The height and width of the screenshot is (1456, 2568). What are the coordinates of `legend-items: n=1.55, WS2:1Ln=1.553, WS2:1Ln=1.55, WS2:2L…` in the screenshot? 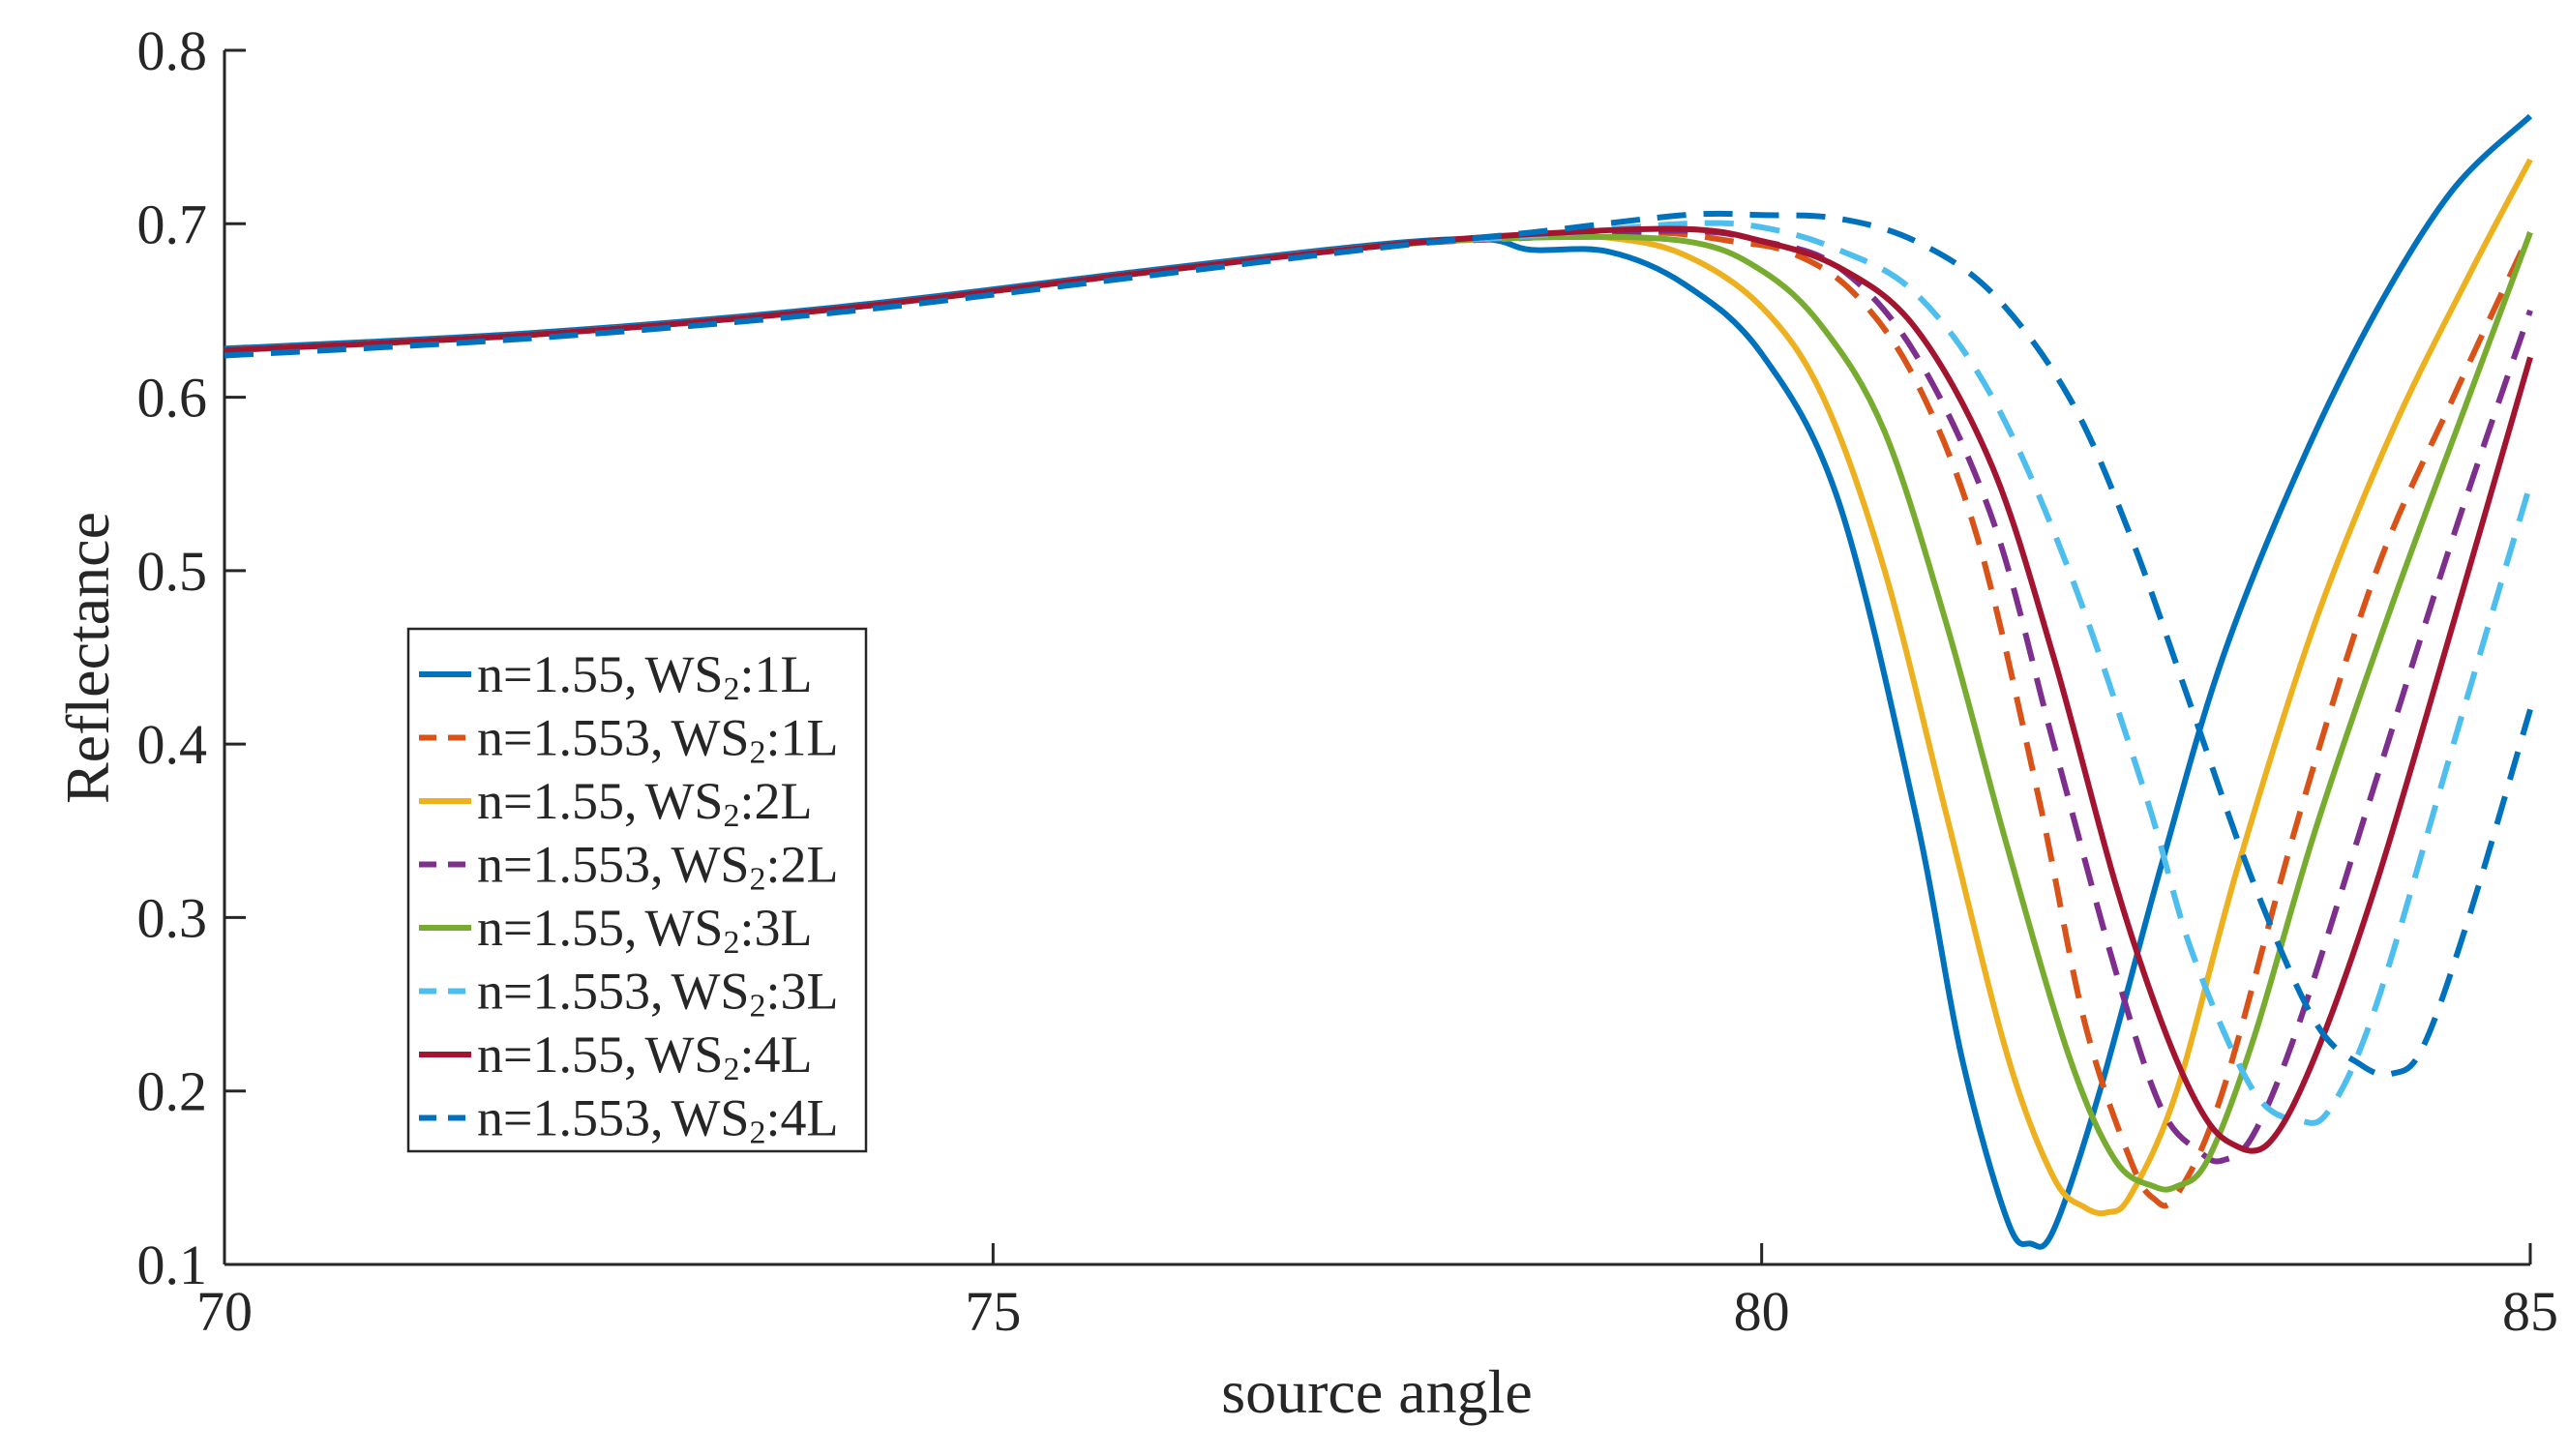 It's located at (628, 898).